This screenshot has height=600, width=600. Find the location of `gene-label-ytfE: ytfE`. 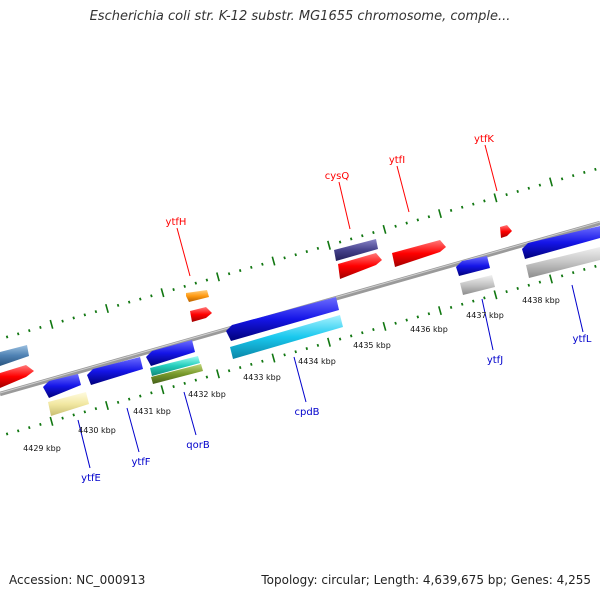

gene-label-ytfE: ytfE is located at coordinates (91, 478).